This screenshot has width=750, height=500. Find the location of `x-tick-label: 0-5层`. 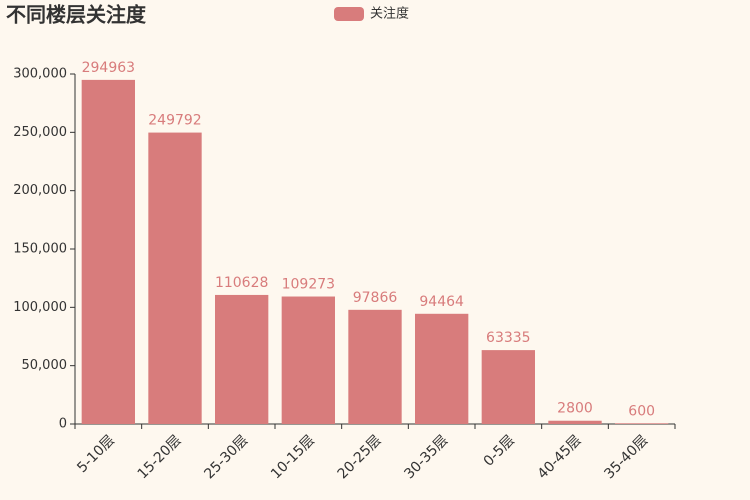

x-tick-label: 0-5层 is located at coordinates (499, 450).